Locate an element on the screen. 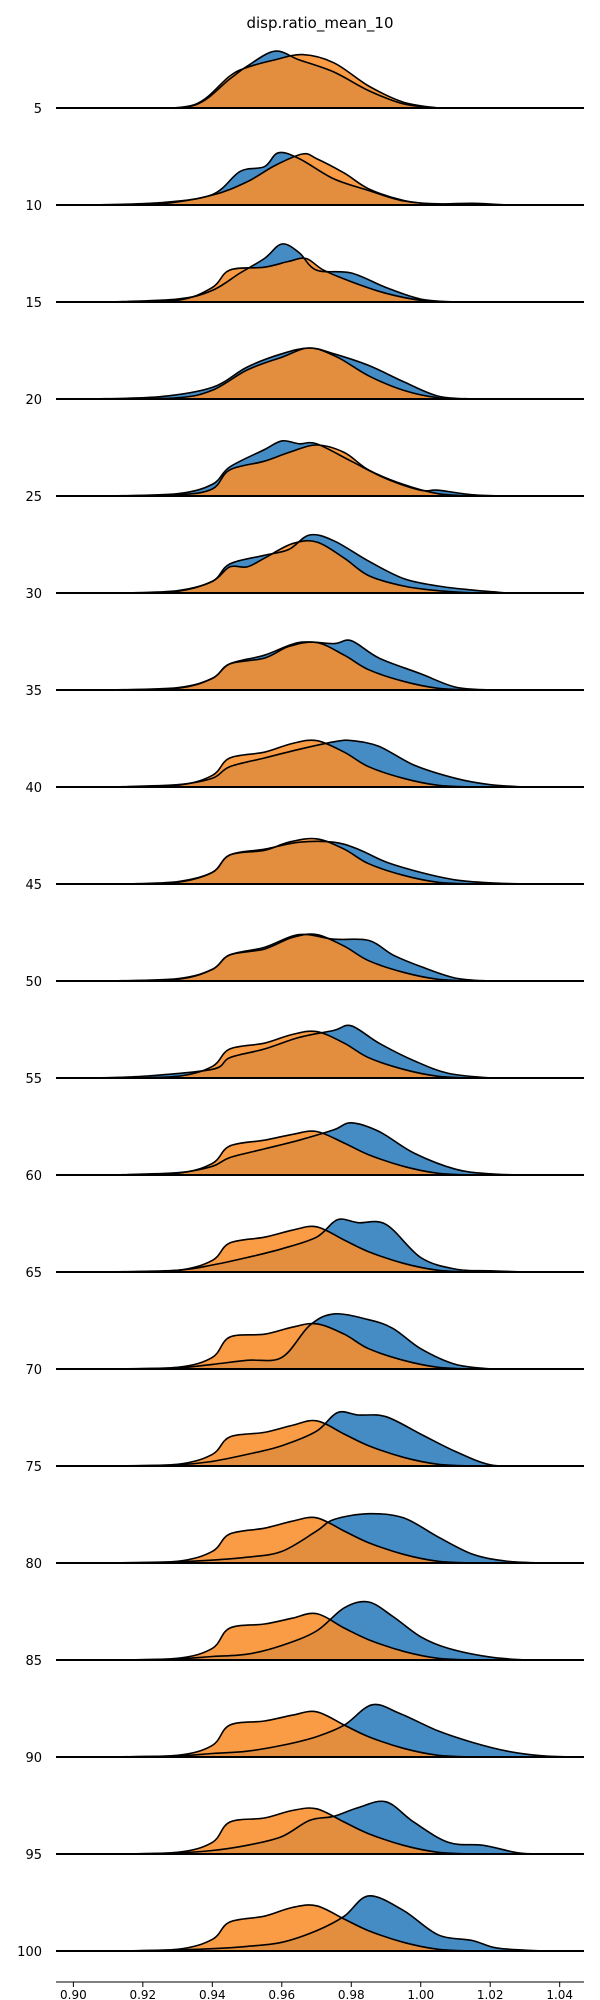  ridge-row-10: 10 is located at coordinates (304, 182).